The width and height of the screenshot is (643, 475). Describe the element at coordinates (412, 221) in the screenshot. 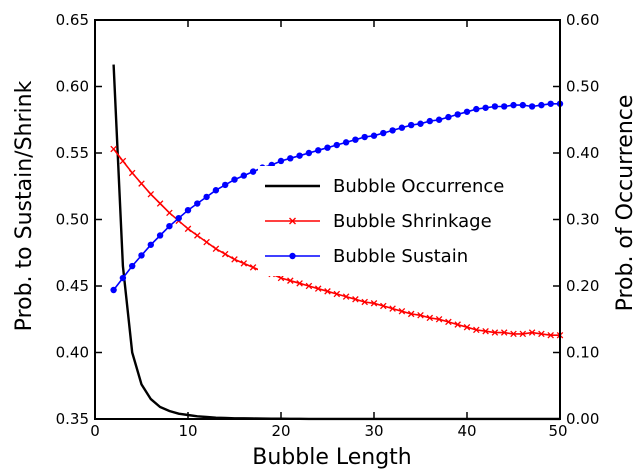

I see `legend-label: Bubble Shrinkage` at that location.